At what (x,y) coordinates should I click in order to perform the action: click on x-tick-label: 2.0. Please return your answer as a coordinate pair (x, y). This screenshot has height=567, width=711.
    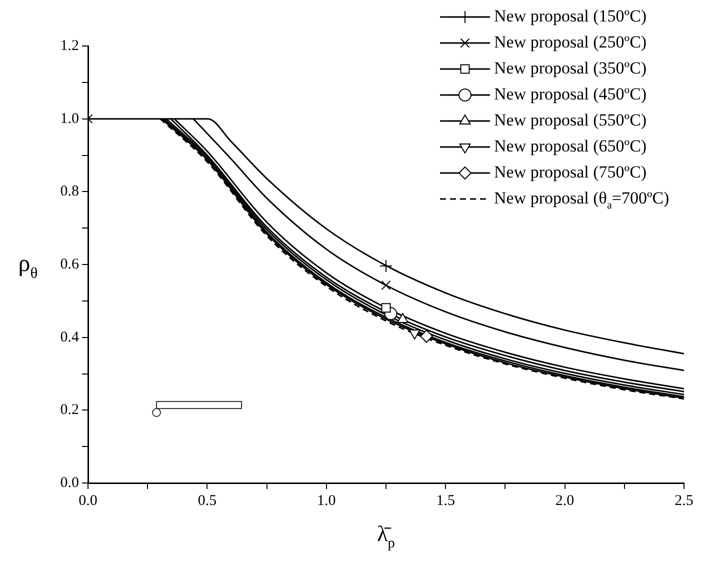
    Looking at the image, I should click on (564, 500).